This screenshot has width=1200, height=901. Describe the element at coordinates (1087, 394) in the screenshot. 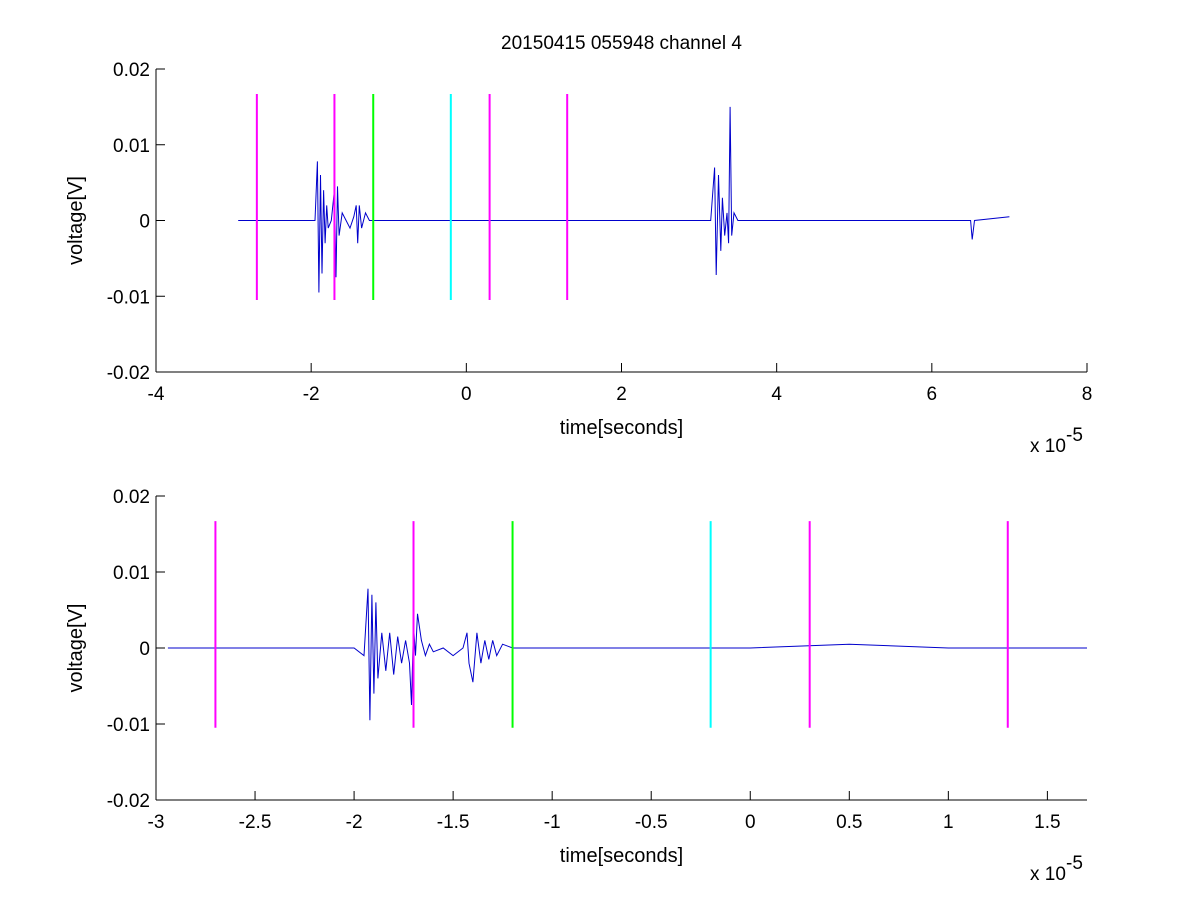

I see `x-tick-label: 8` at that location.